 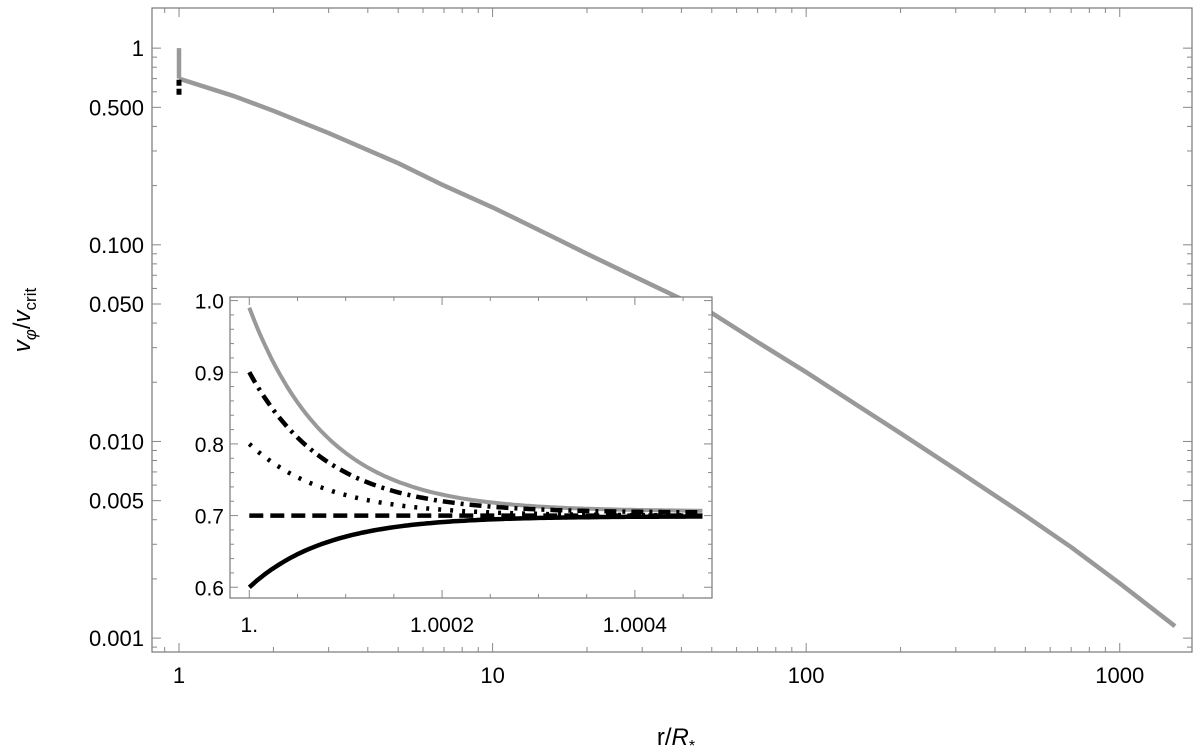 What do you see at coordinates (116, 501) in the screenshot?
I see `y-tick-label: 0.005` at bounding box center [116, 501].